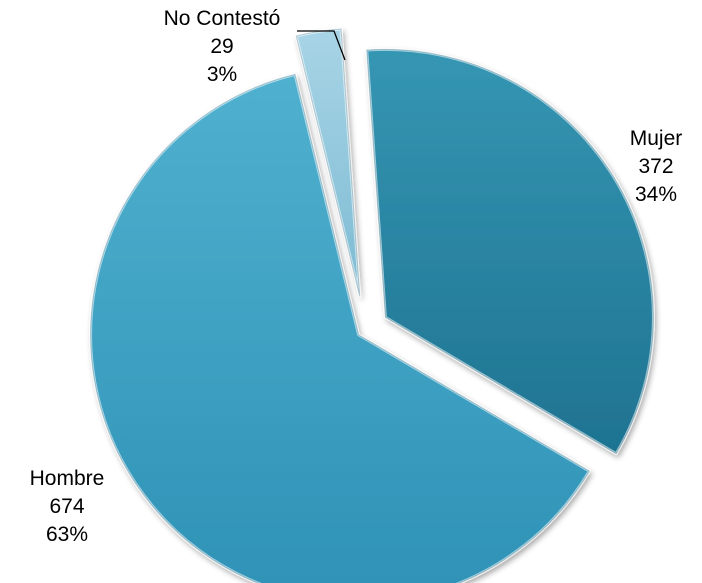  Describe the element at coordinates (656, 138) in the screenshot. I see `label-name: Mujer` at that location.